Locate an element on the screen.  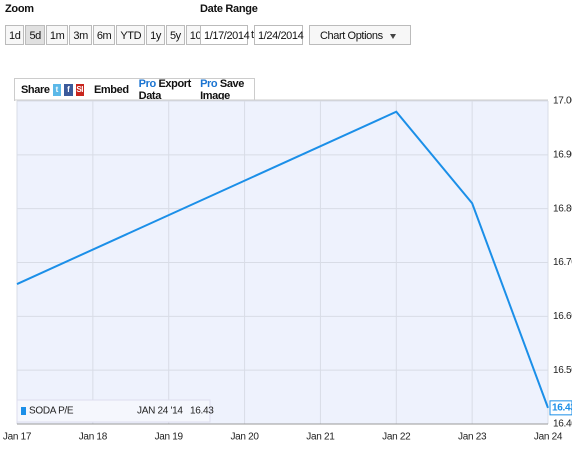
share-label: Share is located at coordinates (35, 90).